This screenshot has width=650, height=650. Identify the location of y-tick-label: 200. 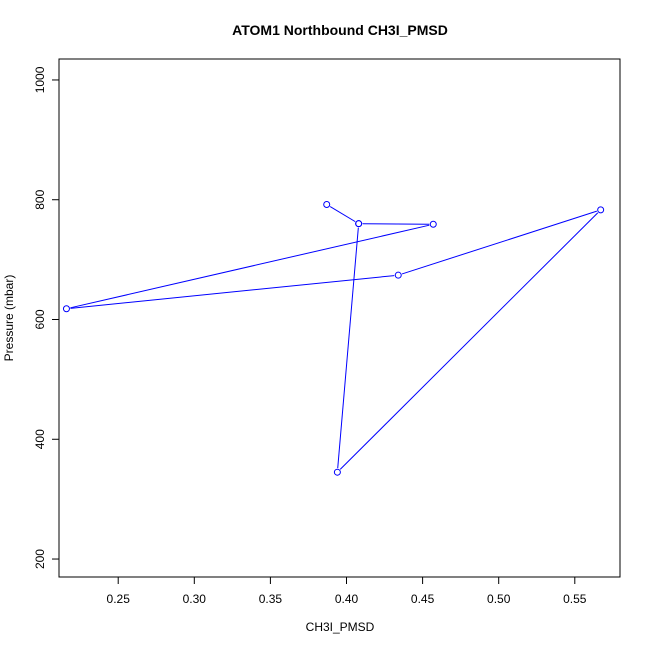
(40, 559).